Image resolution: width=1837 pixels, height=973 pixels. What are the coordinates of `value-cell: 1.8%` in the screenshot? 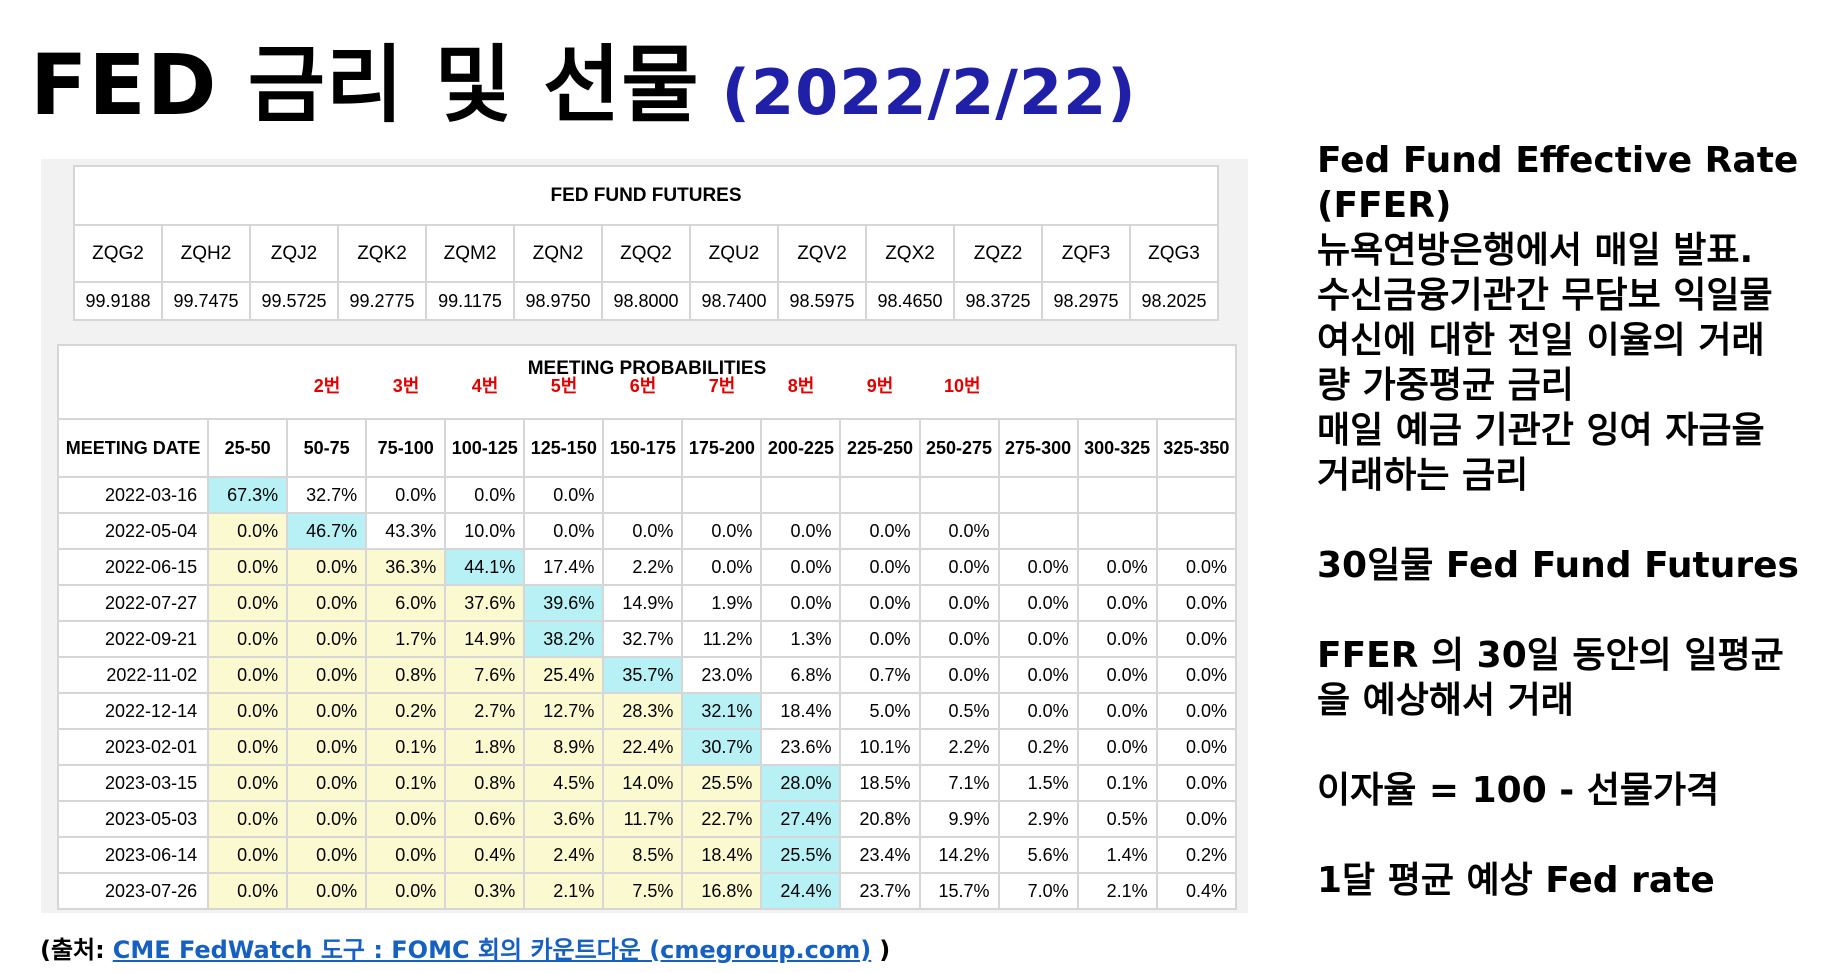 It's located at (485, 747).